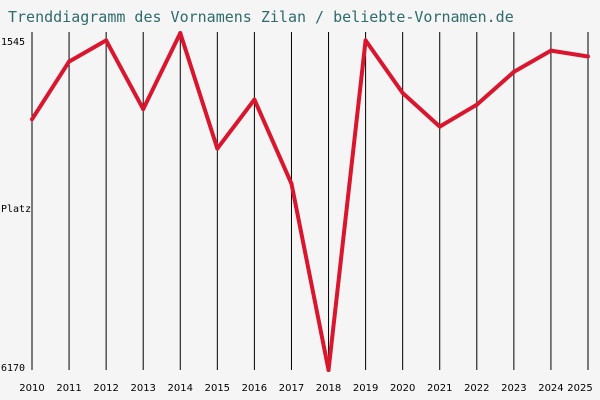  I want to click on x-tick-2017: 2017, so click(291, 388).